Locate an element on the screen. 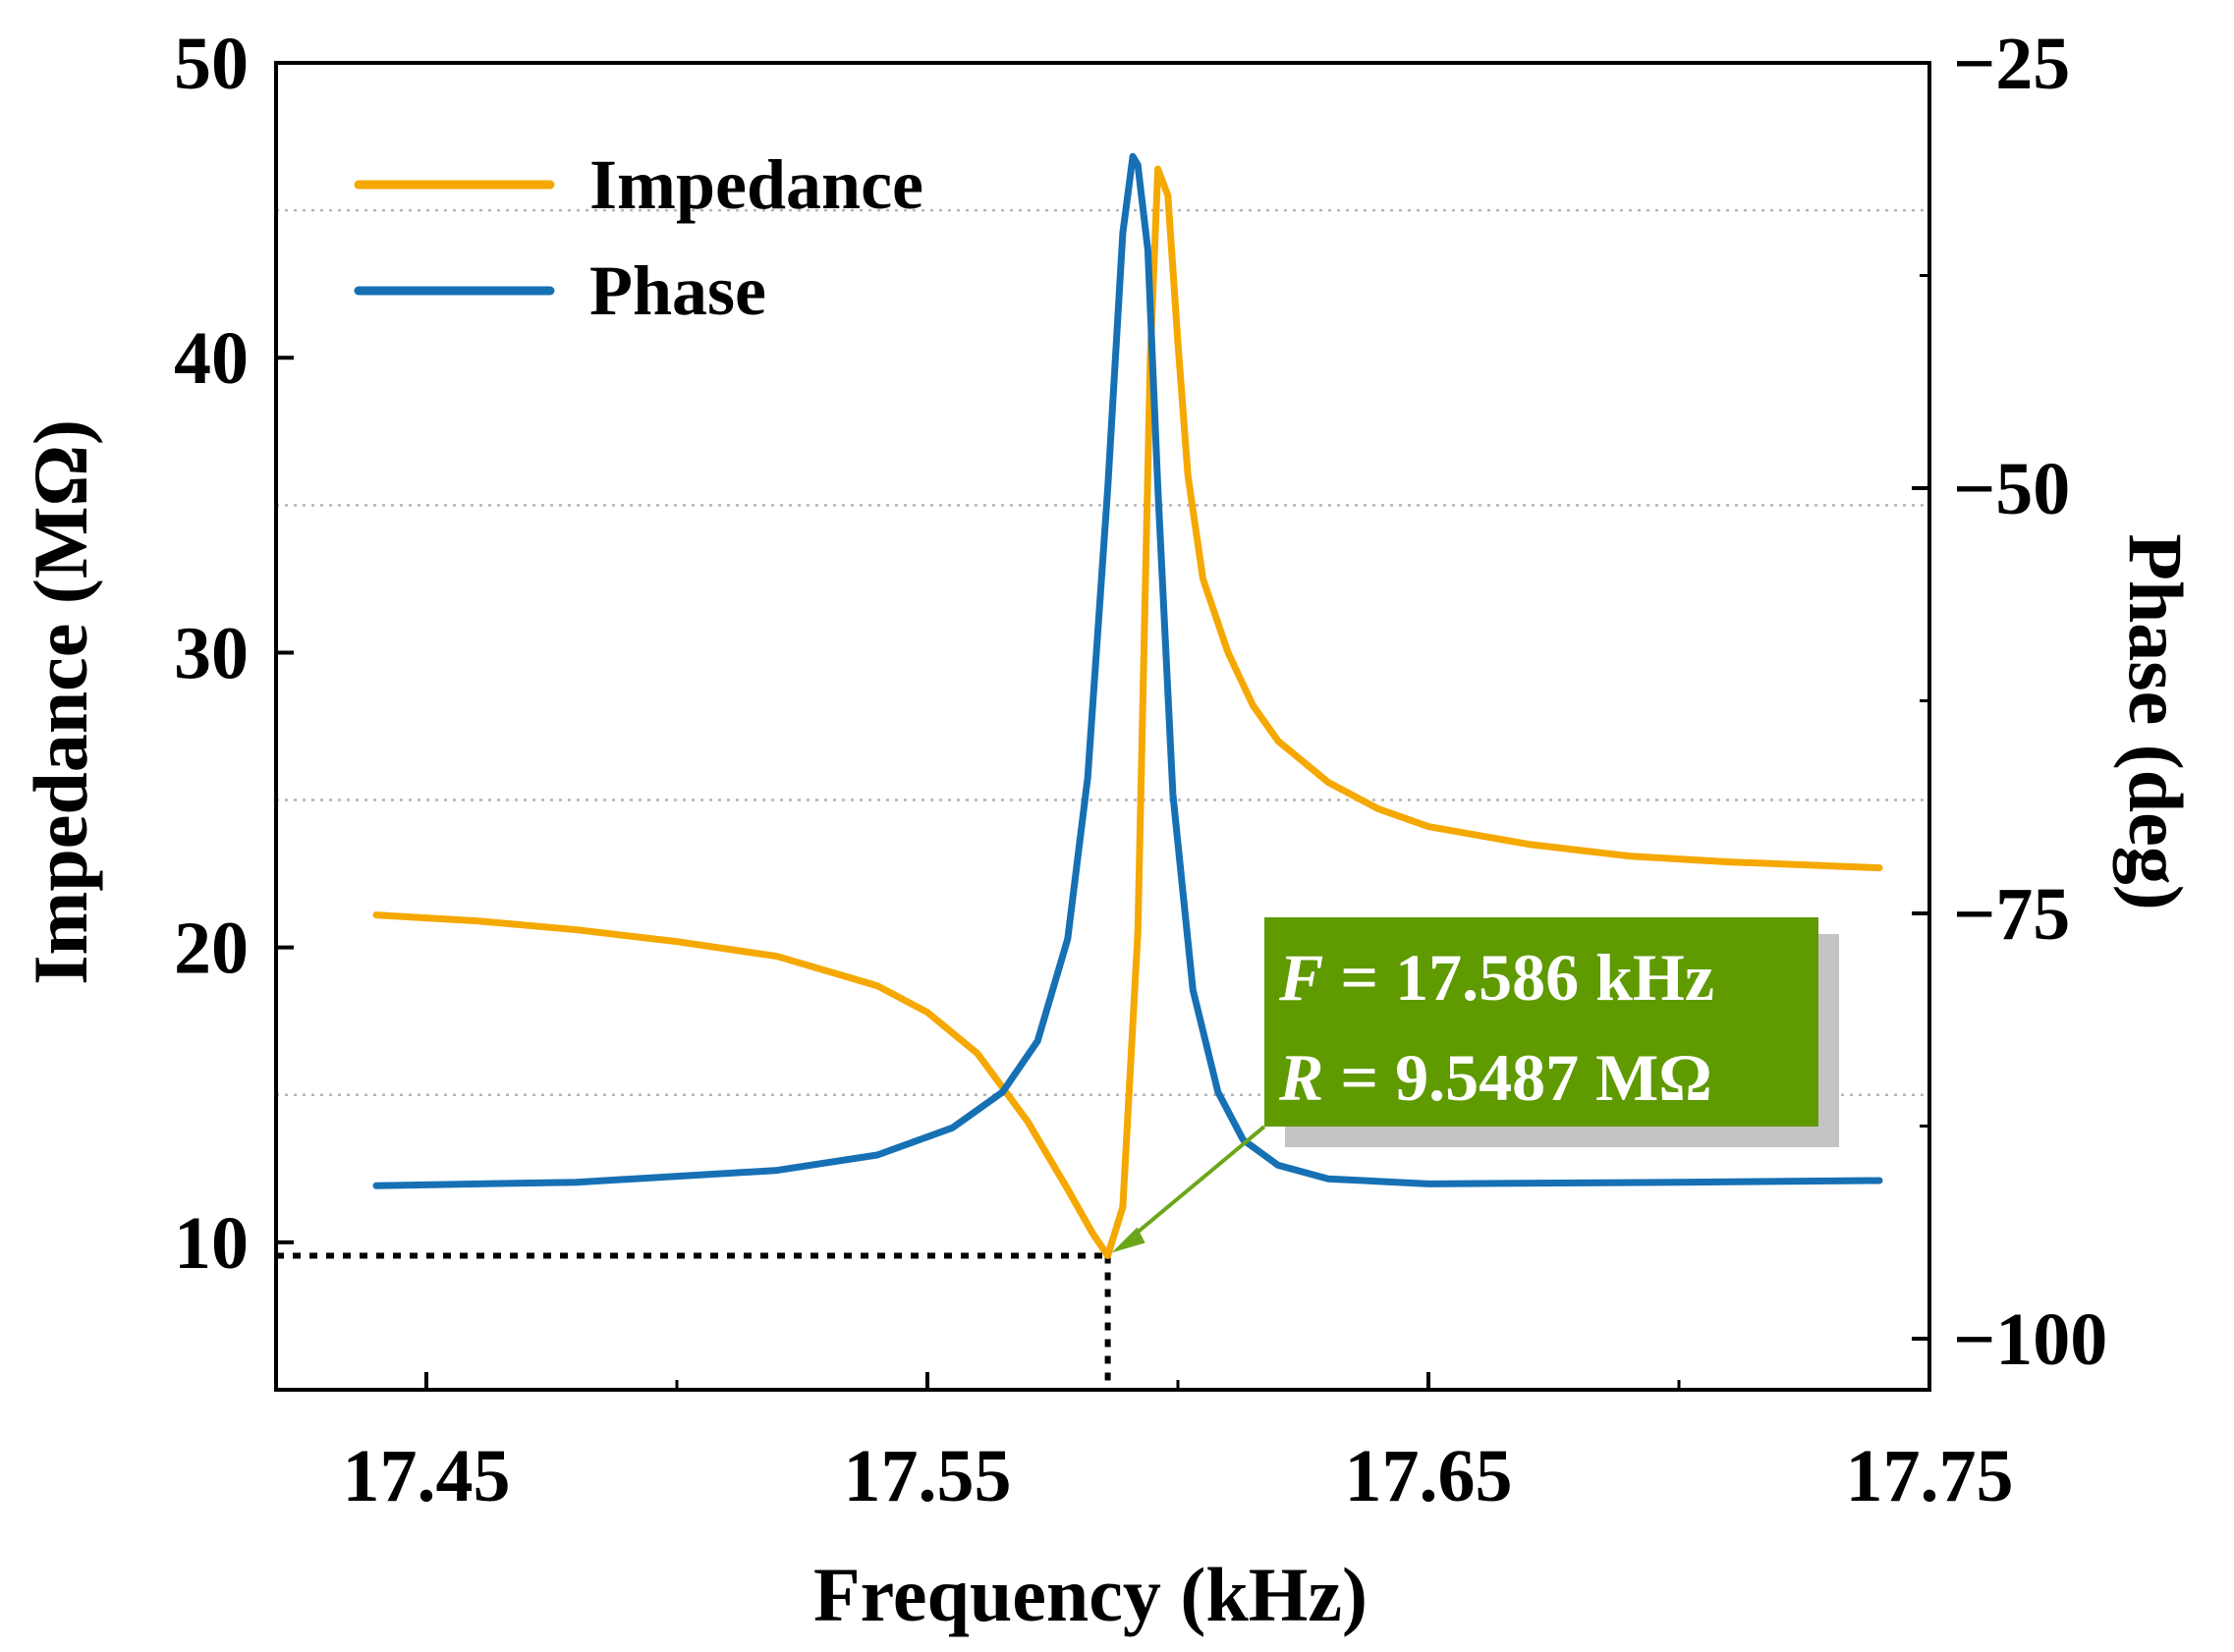  annotation-frequency-symbol: F is located at coordinates (1300, 977).